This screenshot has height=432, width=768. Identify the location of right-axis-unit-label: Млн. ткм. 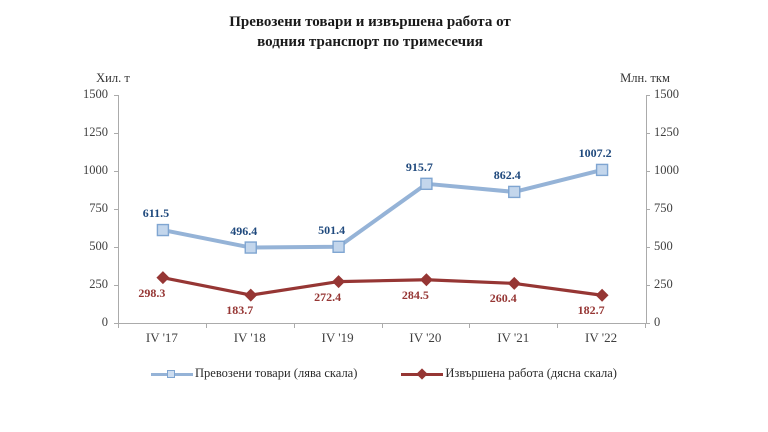
(645, 78).